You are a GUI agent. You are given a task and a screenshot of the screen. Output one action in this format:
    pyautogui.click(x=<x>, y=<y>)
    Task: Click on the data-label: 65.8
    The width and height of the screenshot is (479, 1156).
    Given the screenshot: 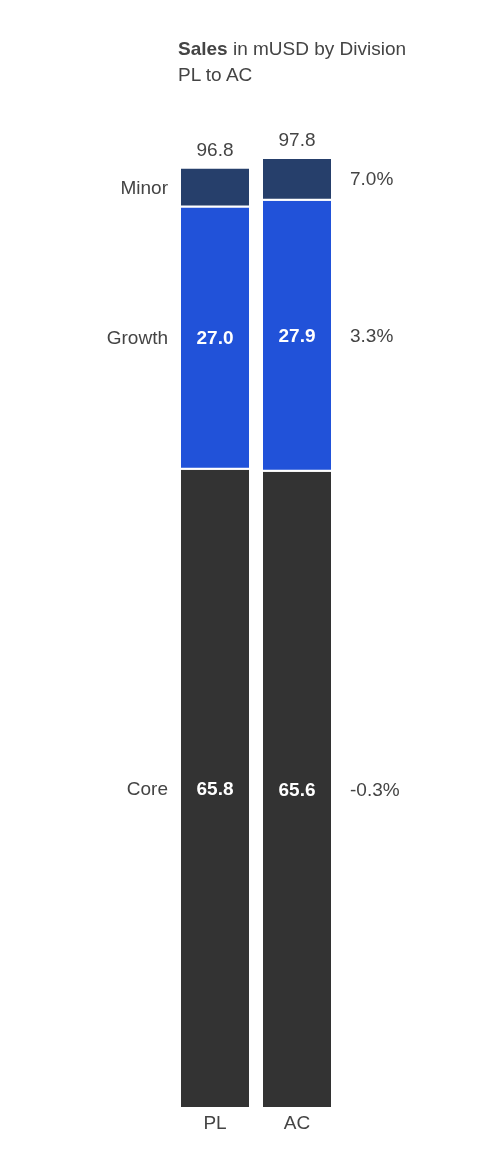 What is the action you would take?
    pyautogui.click(x=215, y=788)
    